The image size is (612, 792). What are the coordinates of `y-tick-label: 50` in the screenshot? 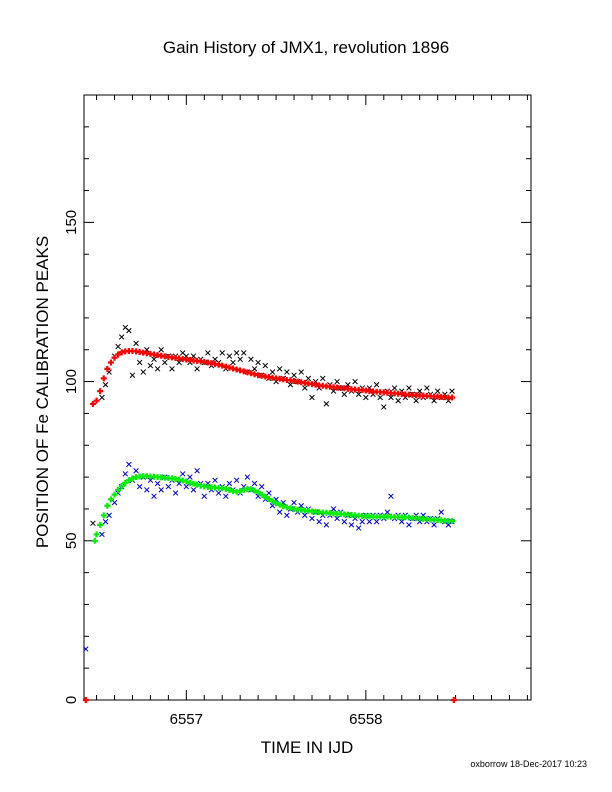 It's located at (71, 540).